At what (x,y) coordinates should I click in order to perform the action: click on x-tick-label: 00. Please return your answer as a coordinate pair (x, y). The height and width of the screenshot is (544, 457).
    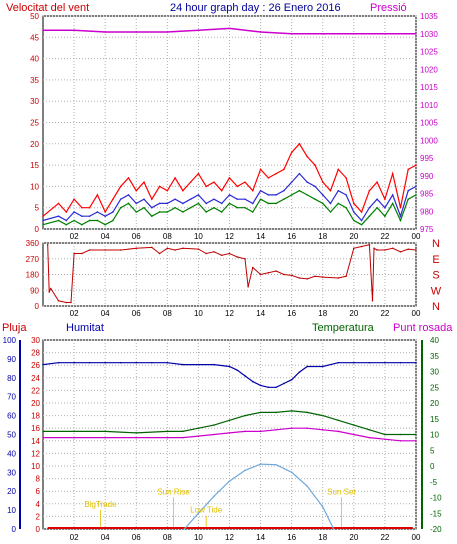
    Looking at the image, I should click on (416, 236).